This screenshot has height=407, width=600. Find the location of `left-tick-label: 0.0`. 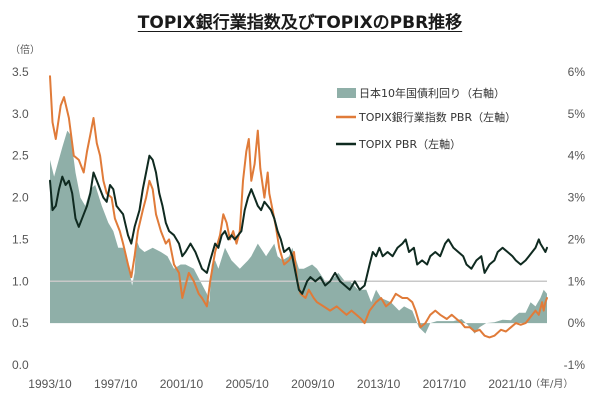

left-tick-label: 0.0 is located at coordinates (20, 365).